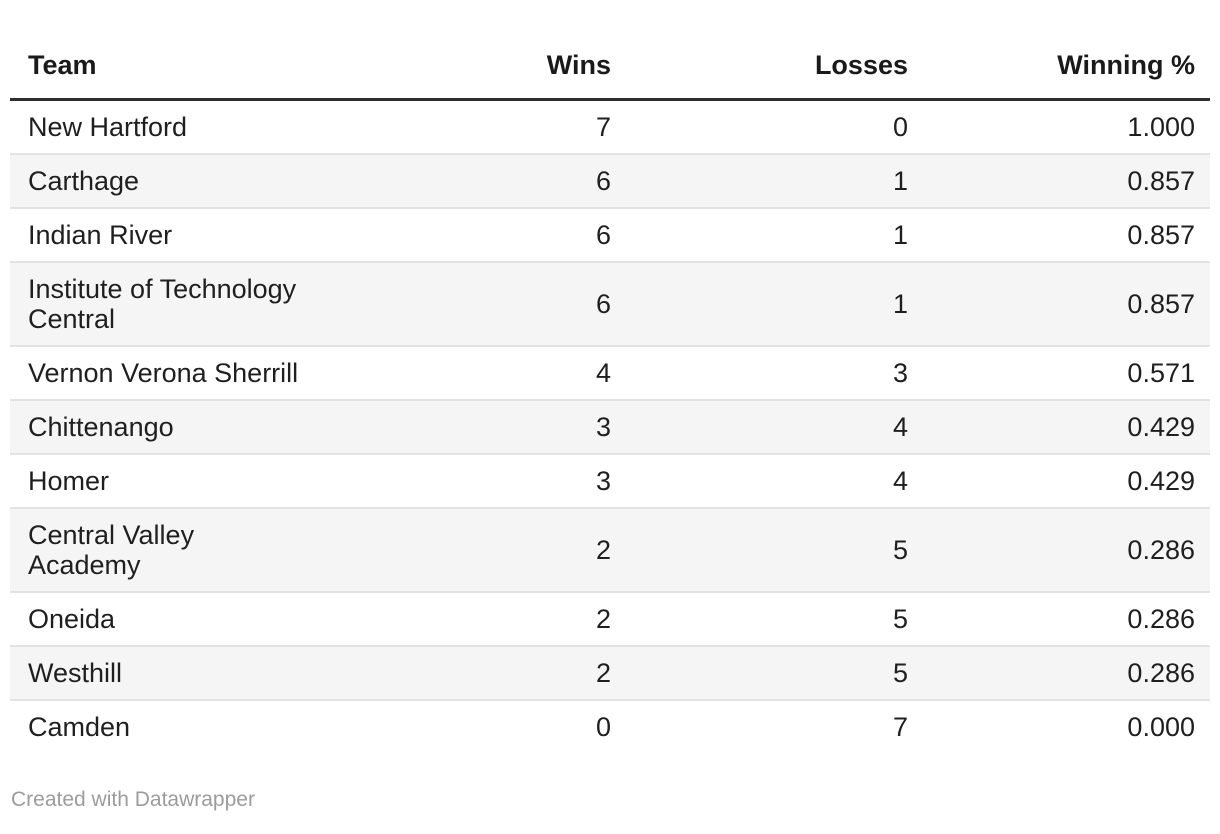  I want to click on table-row: New Hartford 7 0 1.000, so click(610, 127).